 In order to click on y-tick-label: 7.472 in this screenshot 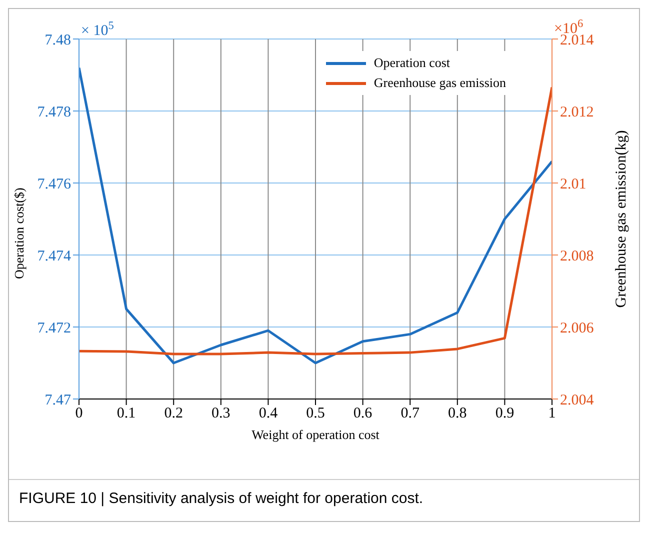, I will do `click(54, 328)`.